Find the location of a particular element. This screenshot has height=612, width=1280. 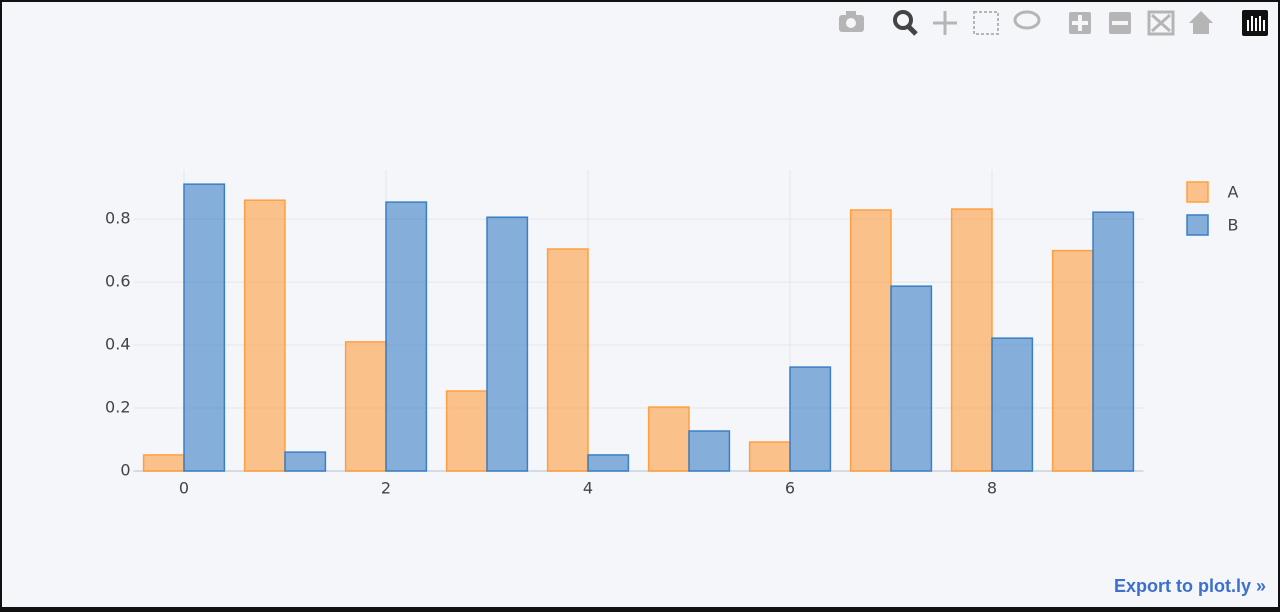

camera-icon is located at coordinates (851, 21).